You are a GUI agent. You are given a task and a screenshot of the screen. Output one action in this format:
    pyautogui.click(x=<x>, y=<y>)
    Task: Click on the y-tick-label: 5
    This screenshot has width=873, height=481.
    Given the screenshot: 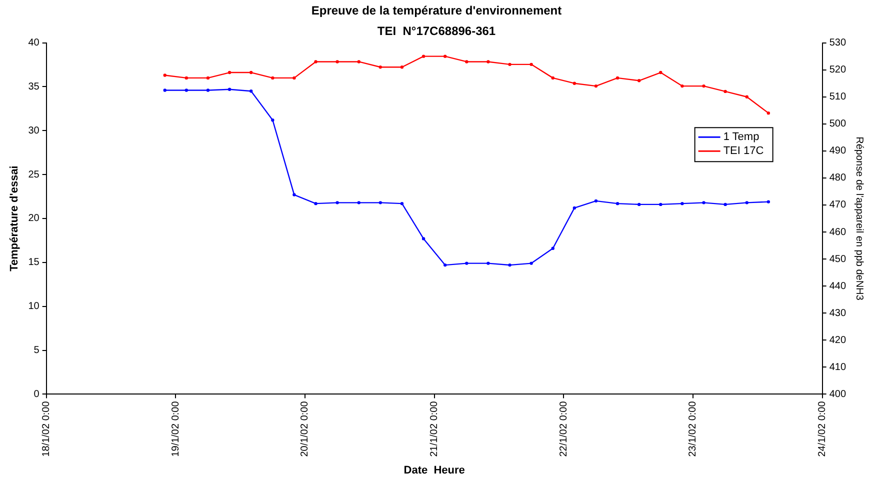 What is the action you would take?
    pyautogui.click(x=37, y=350)
    